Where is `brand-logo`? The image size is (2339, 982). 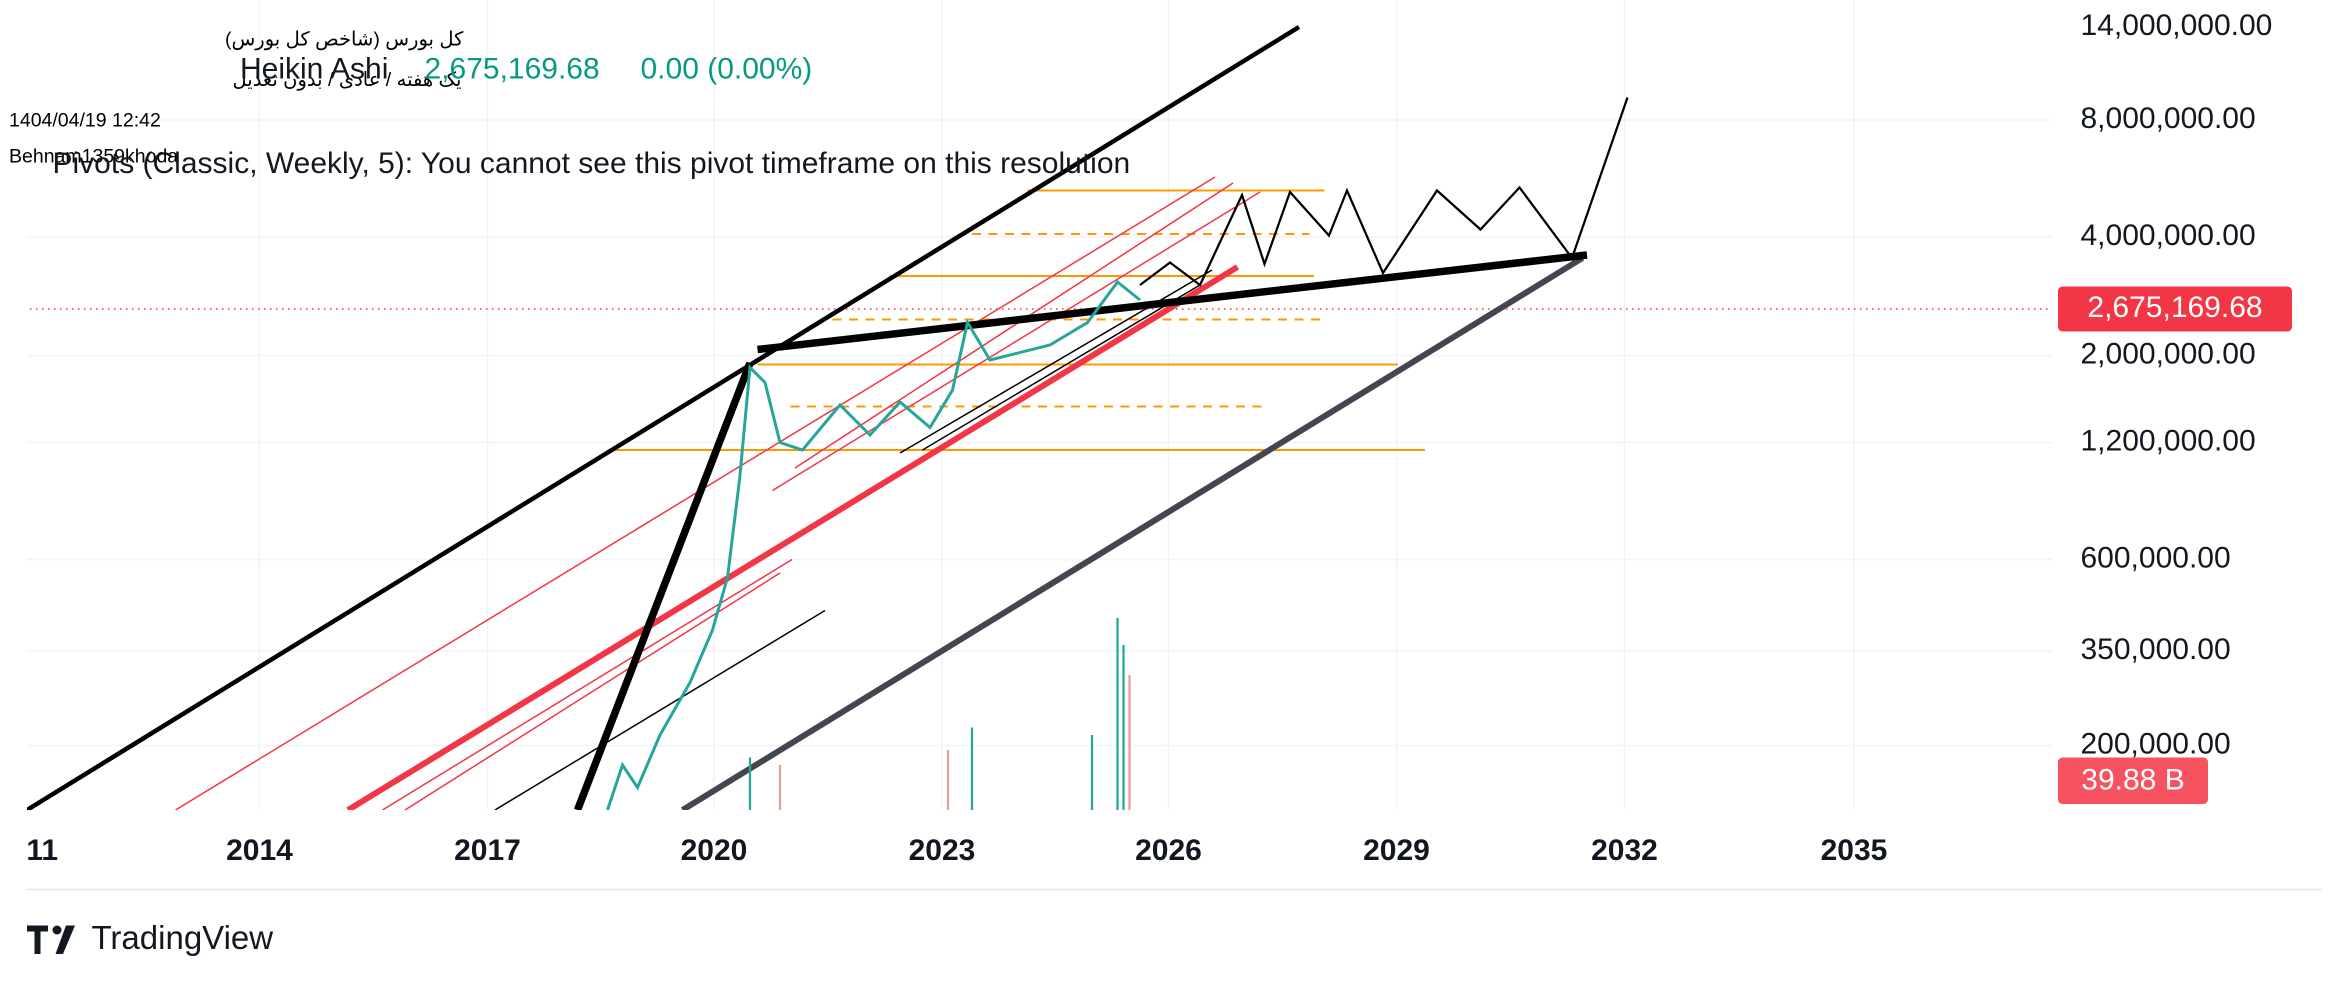 brand-logo is located at coordinates (51, 939).